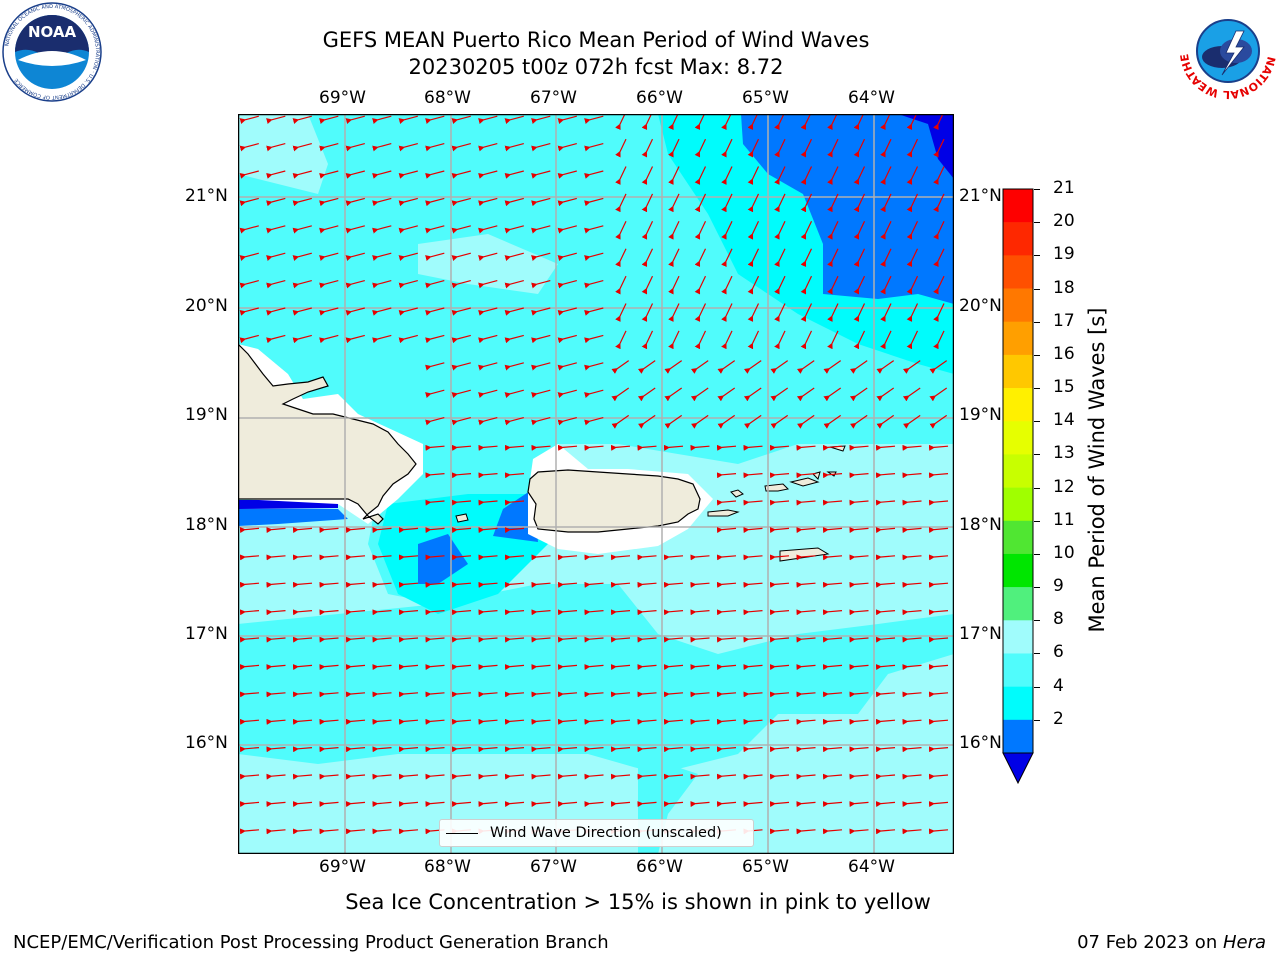 This screenshot has width=1280, height=960. What do you see at coordinates (1018, 703) in the screenshot?
I see `colorbar-swatch` at bounding box center [1018, 703].